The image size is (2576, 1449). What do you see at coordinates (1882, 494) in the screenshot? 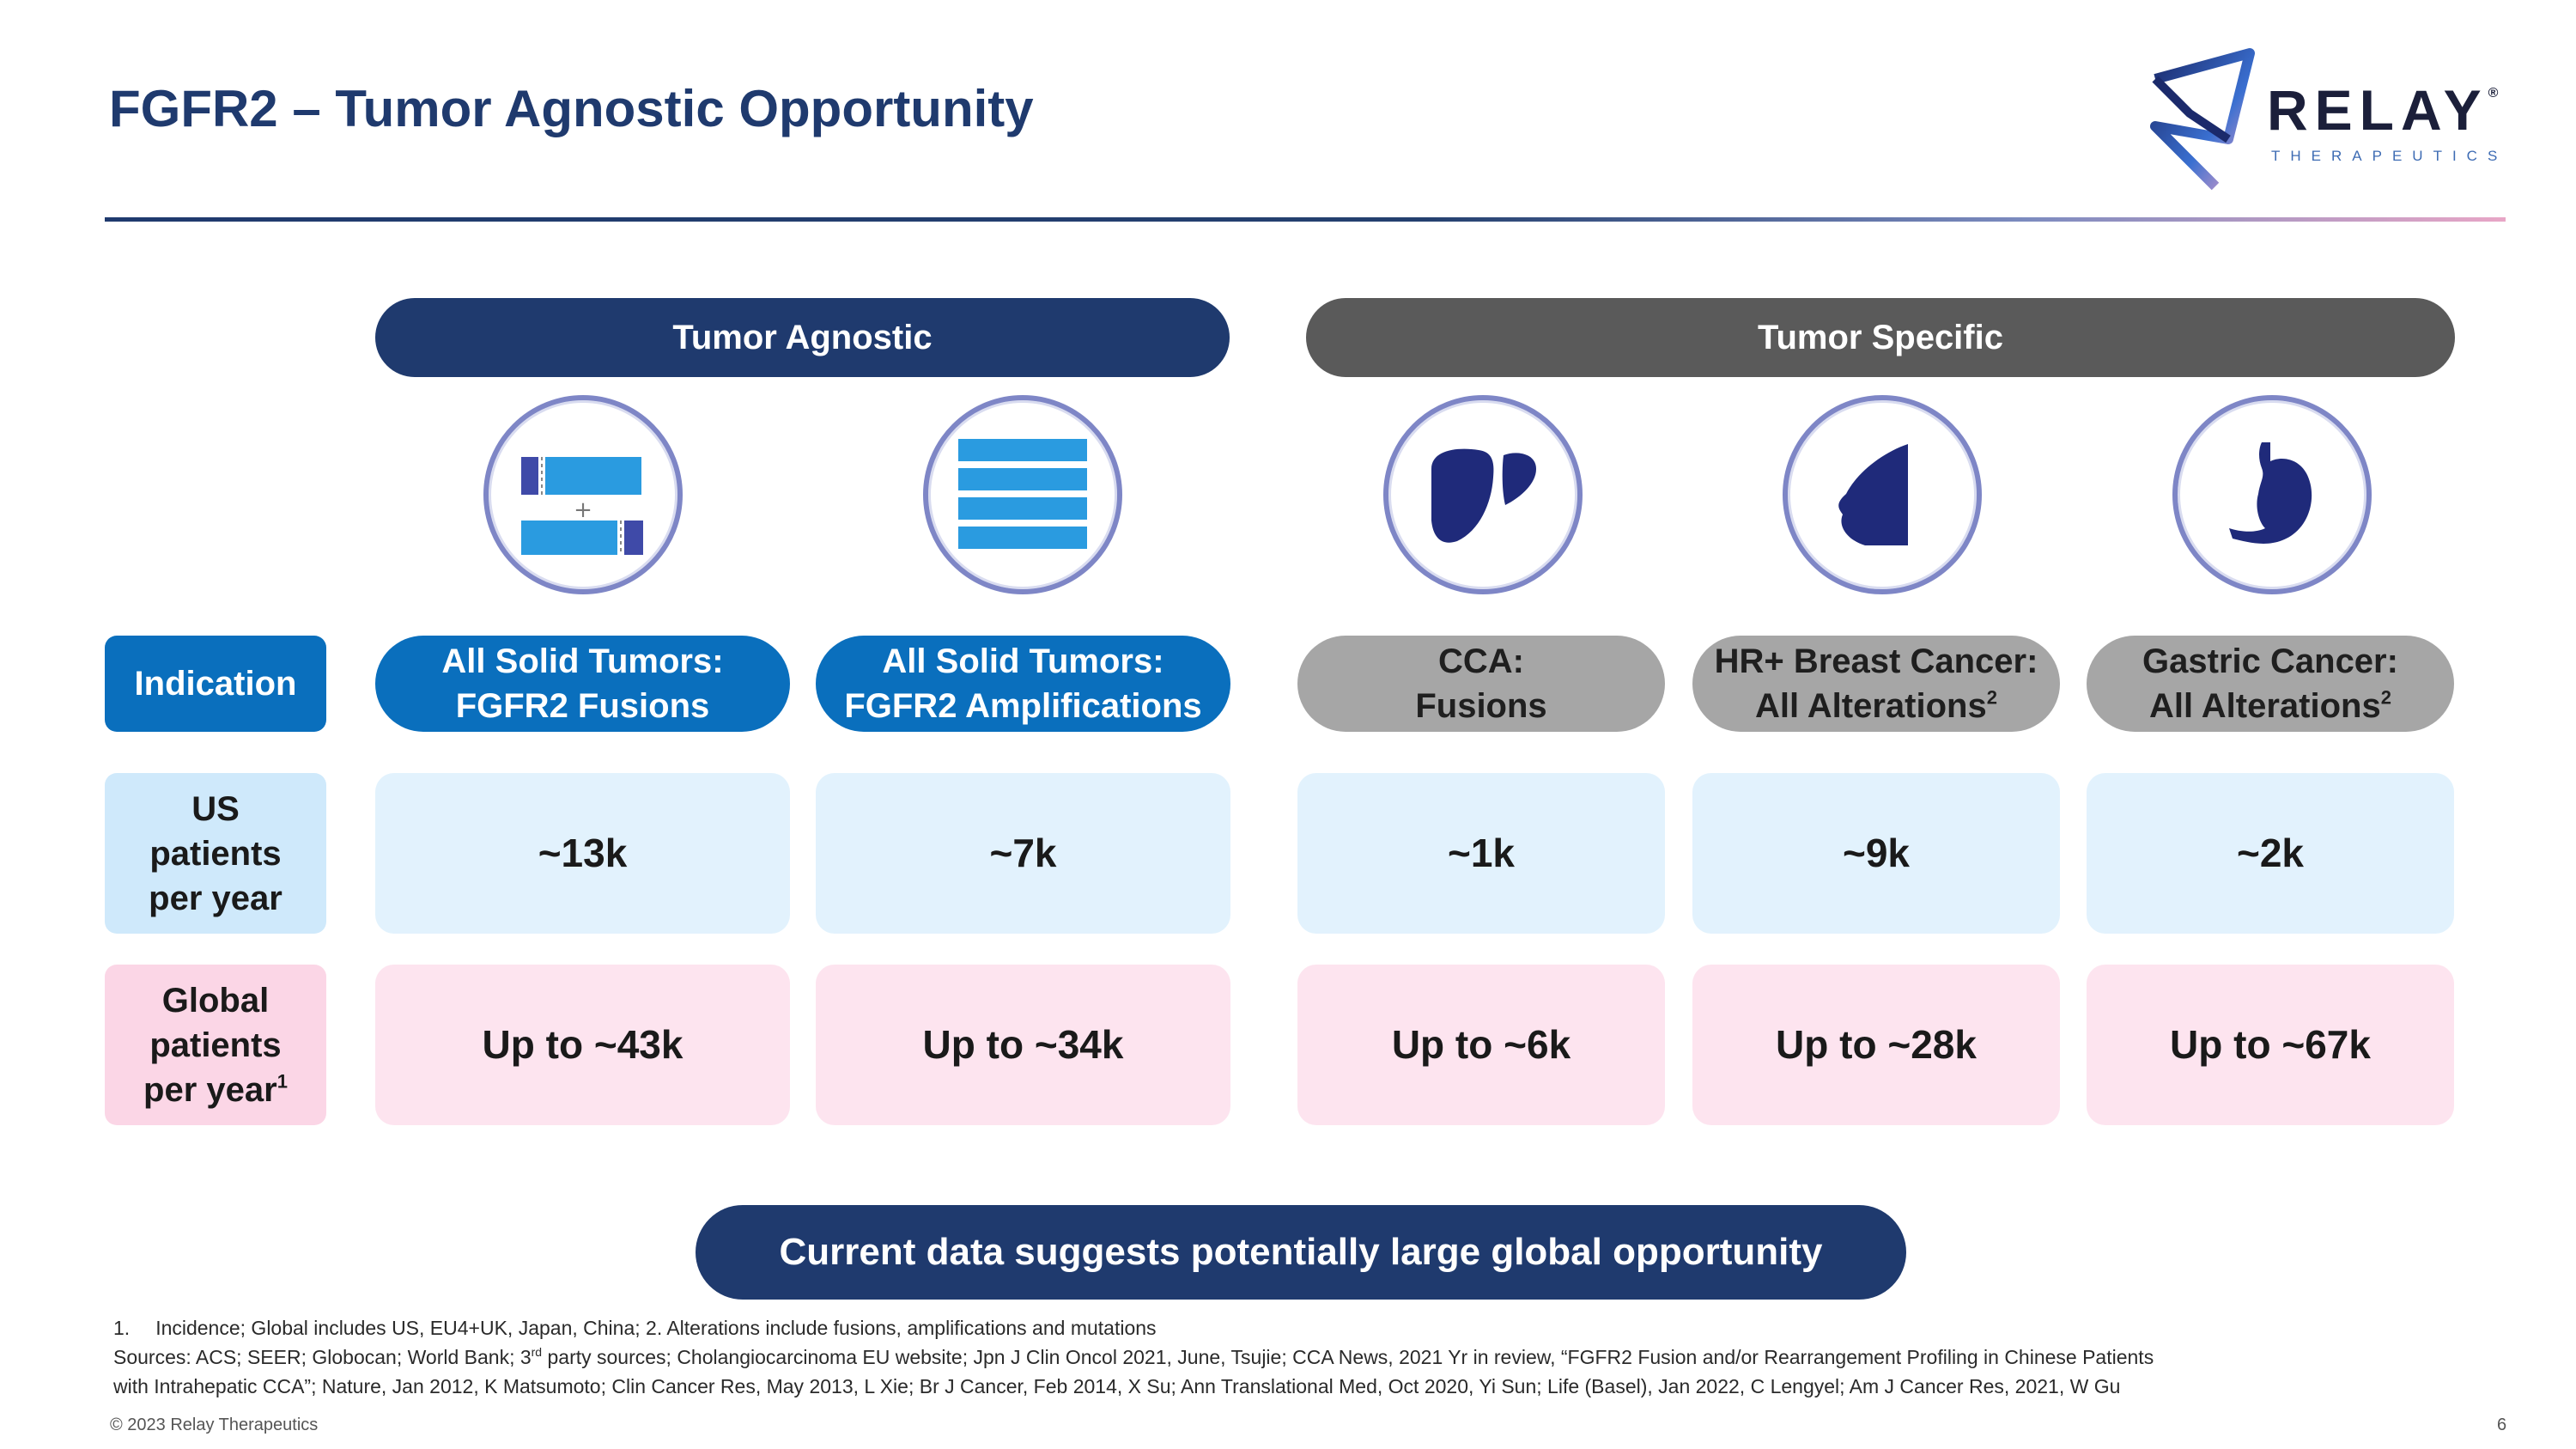
I see `breast-icon` at bounding box center [1882, 494].